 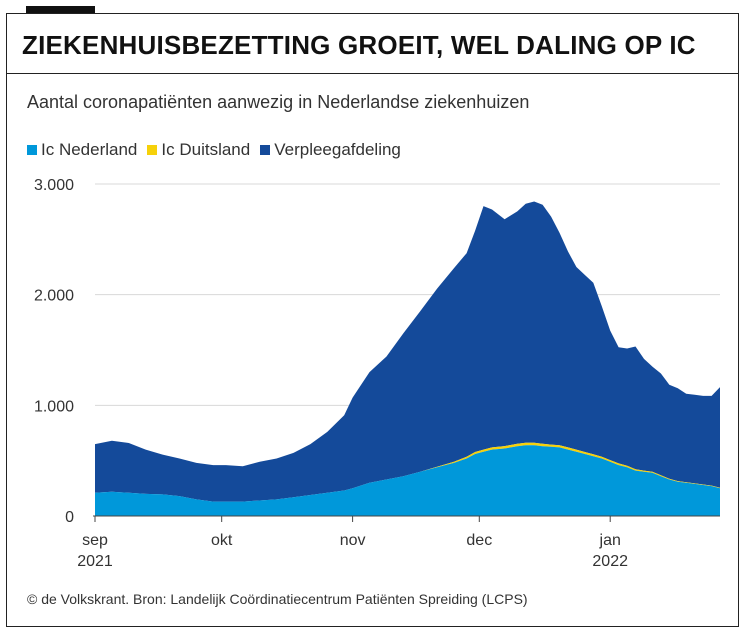 I want to click on title-bar, so click(x=372, y=43).